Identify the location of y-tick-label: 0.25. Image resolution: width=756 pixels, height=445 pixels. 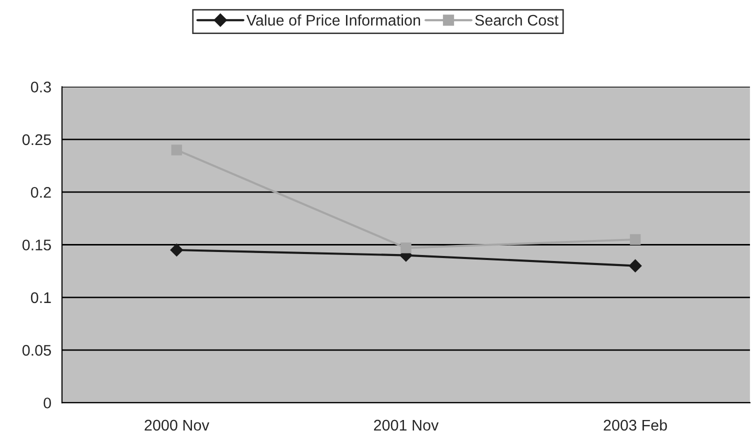
(36, 140).